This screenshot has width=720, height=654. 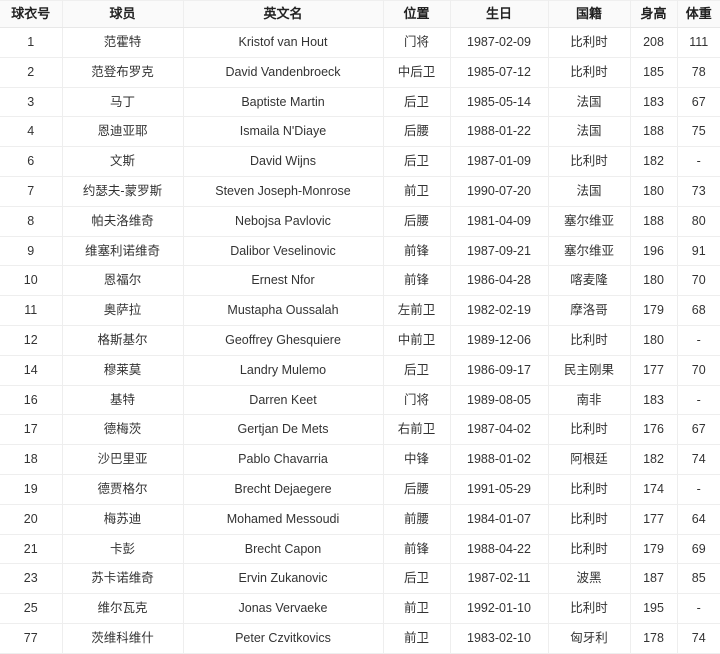 I want to click on cell-number: 4, so click(x=31, y=132).